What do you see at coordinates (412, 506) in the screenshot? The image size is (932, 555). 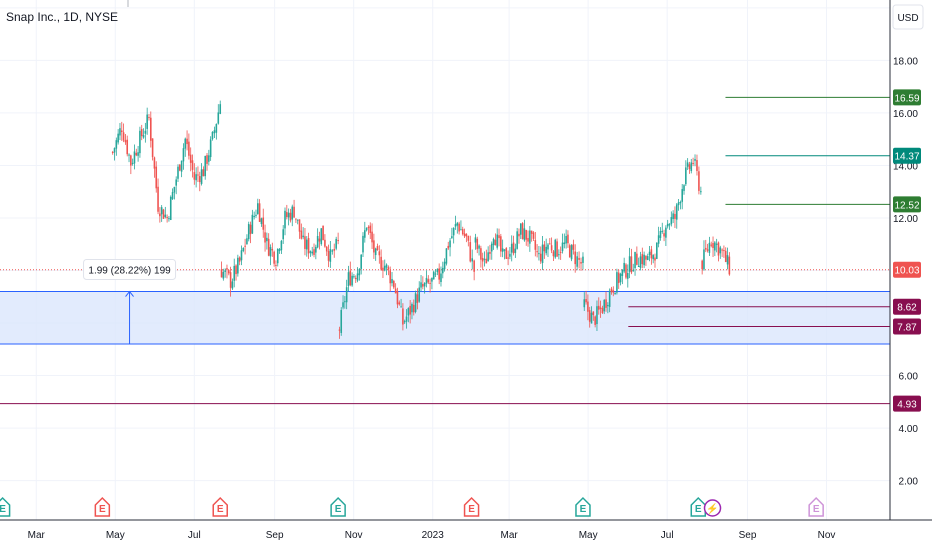 I see `events-row: E E E E E E E ⚡ E` at bounding box center [412, 506].